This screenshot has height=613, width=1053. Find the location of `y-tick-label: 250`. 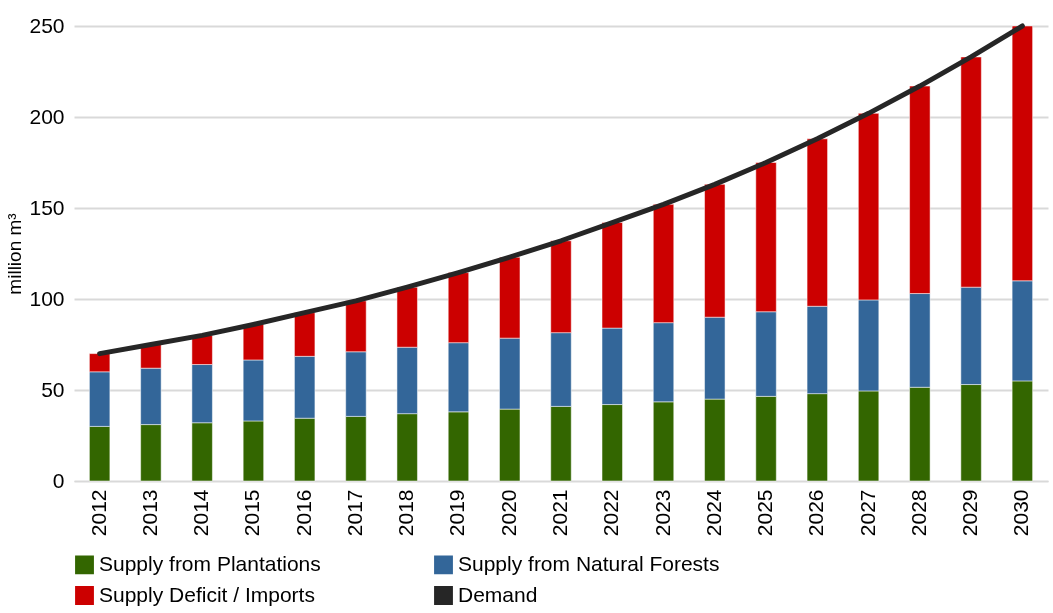

y-tick-label: 250 is located at coordinates (47, 25).